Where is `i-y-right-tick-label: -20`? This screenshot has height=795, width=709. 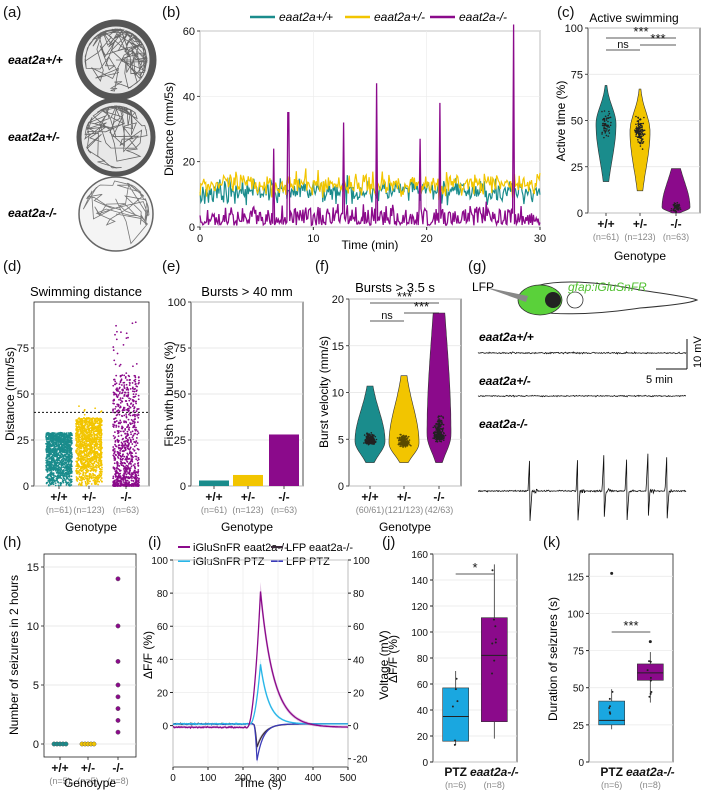
i-y-right-tick-label: -20 is located at coordinates (360, 760).